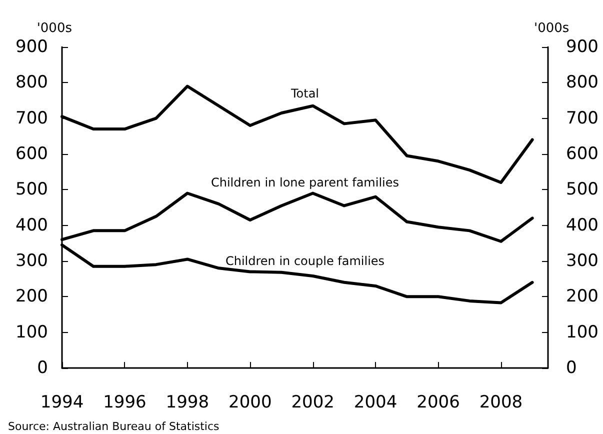 This screenshot has height=434, width=603. I want to click on y-axis-title: '000s, so click(54, 28).